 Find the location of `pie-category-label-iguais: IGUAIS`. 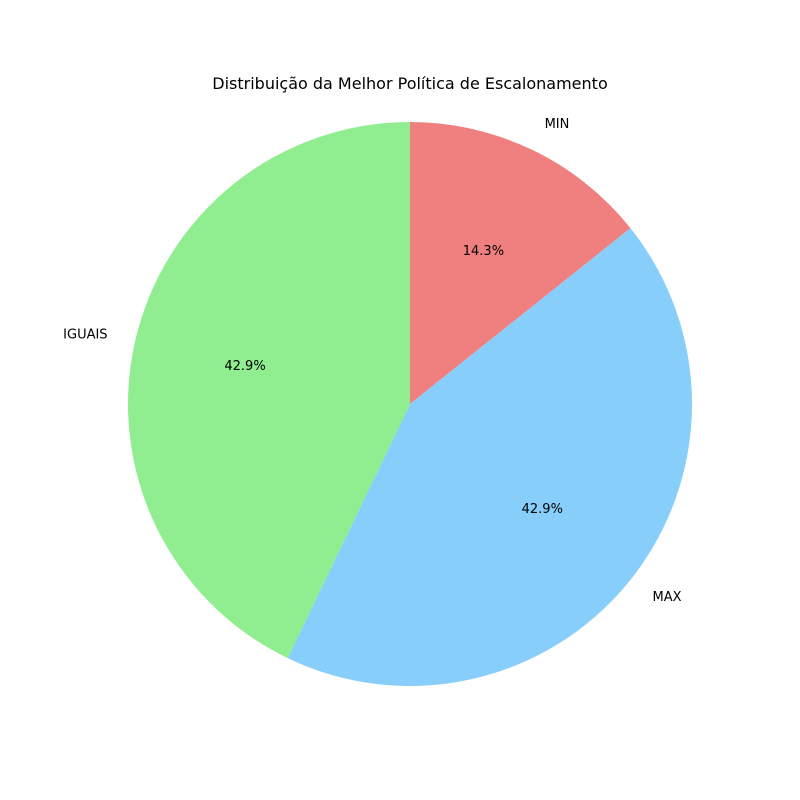

pie-category-label-iguais: IGUAIS is located at coordinates (85, 334).